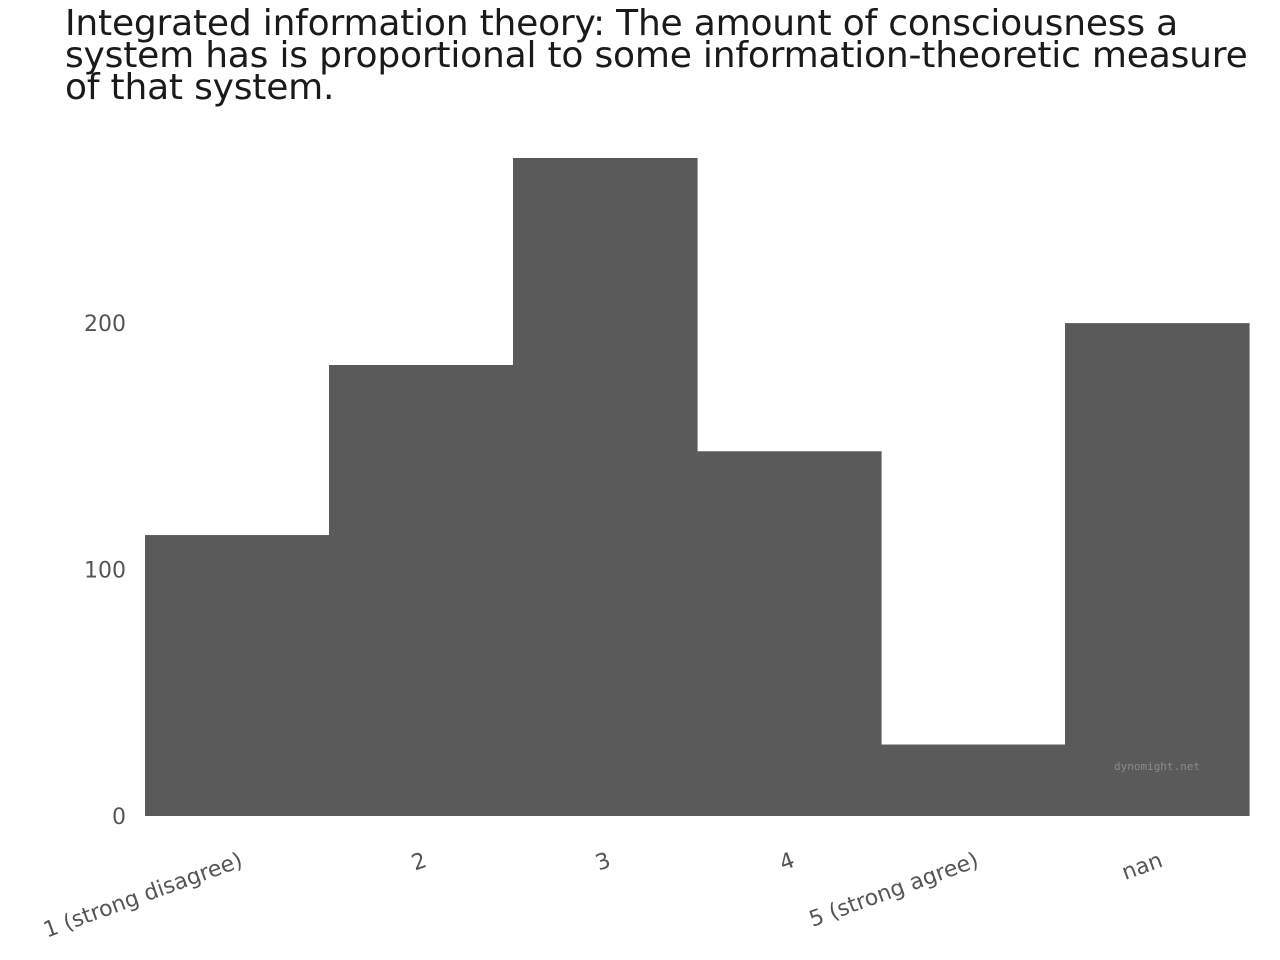  I want to click on x-tick-label-3: 3, so click(603, 862).